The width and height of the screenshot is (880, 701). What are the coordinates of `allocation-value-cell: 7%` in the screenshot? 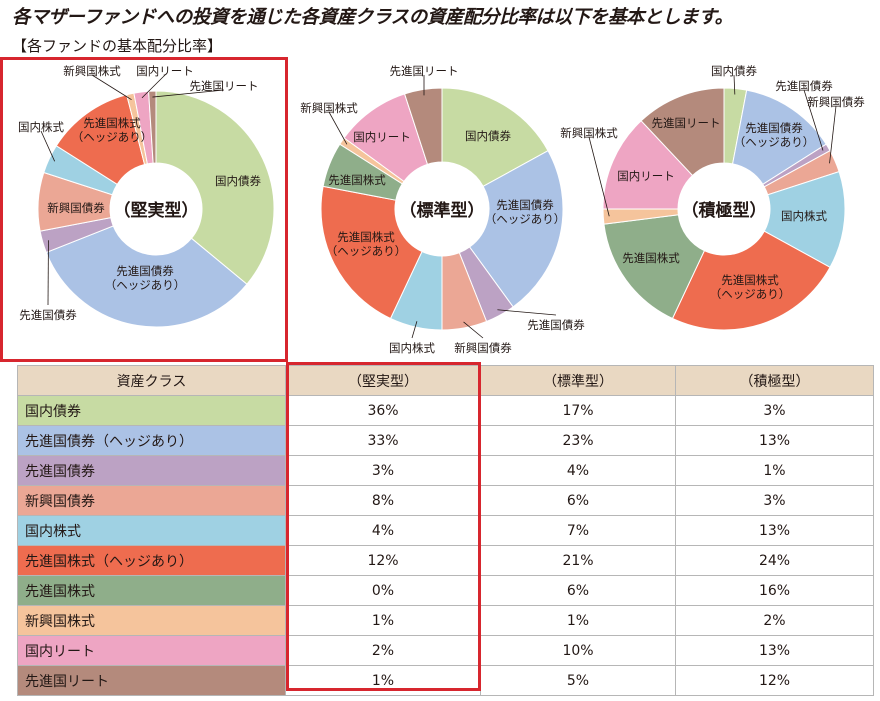 It's located at (578, 530).